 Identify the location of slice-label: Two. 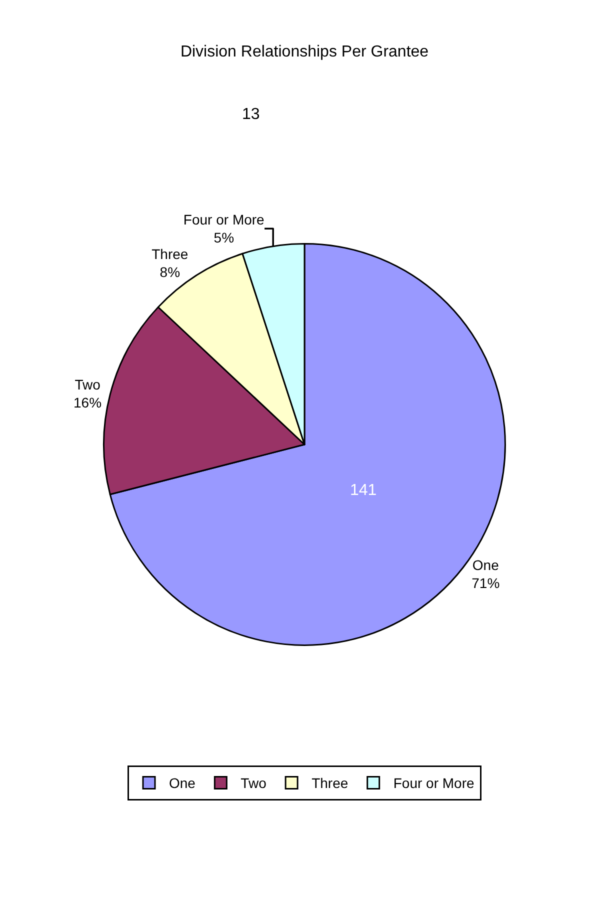
(87, 384).